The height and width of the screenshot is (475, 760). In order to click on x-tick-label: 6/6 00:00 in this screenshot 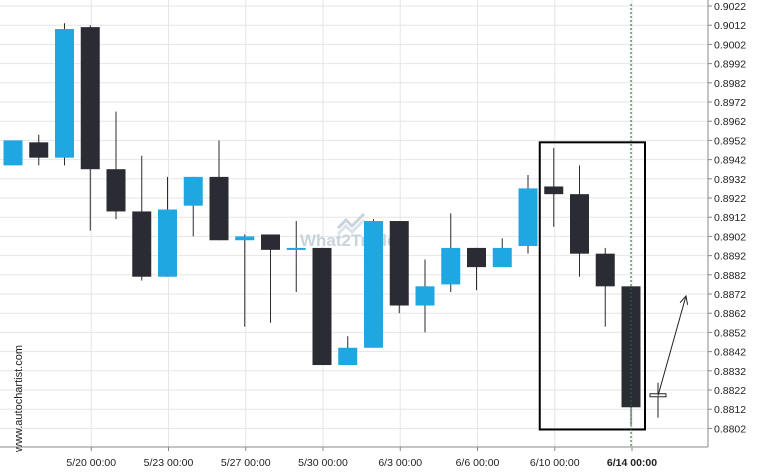, I will do `click(478, 463)`.